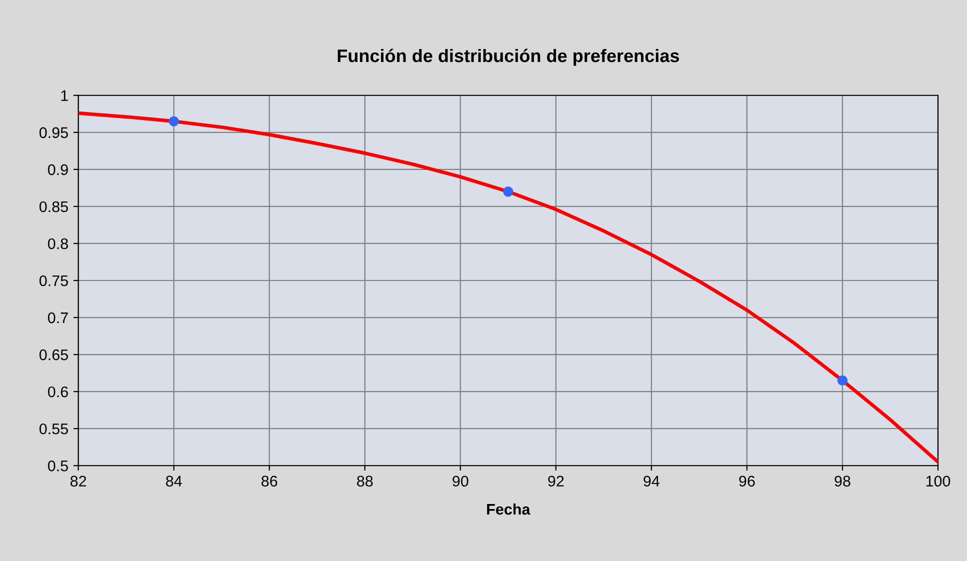 The image size is (967, 561). Describe the element at coordinates (58, 318) in the screenshot. I see `y-tick-label: 0.7` at that location.